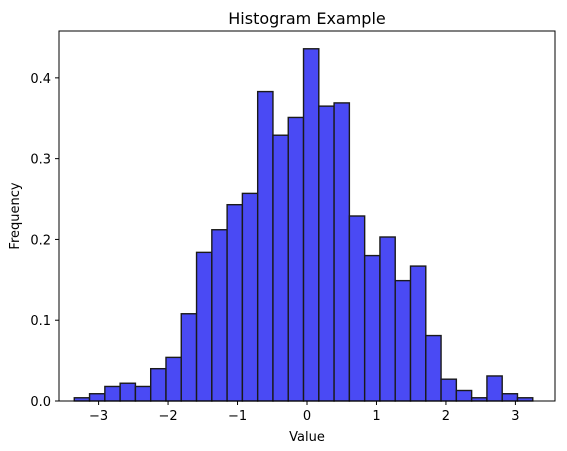  Describe the element at coordinates (40, 321) in the screenshot. I see `y-tick-label: 0.1` at that location.